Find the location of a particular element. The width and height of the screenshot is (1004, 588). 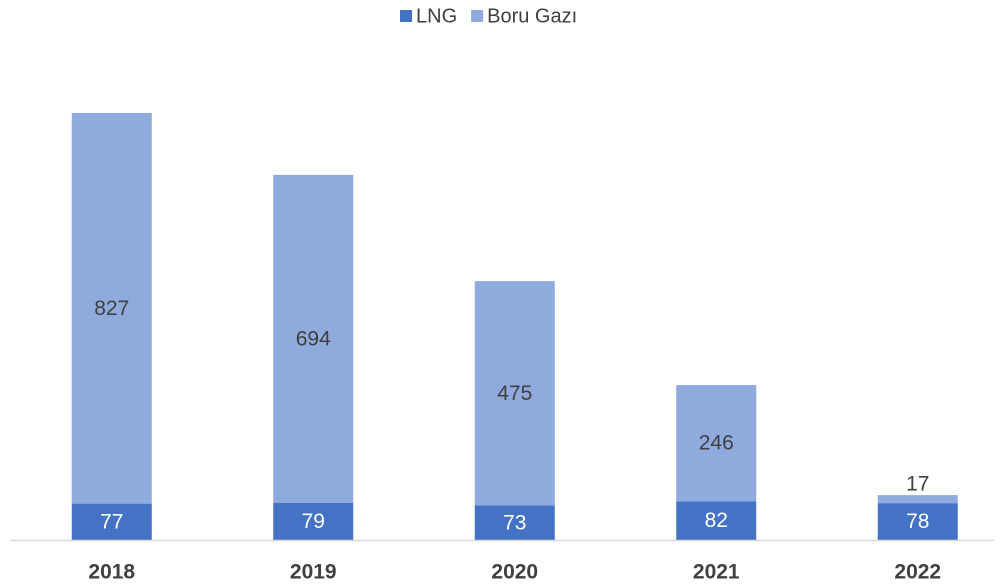

data-label: 79 is located at coordinates (313, 521).